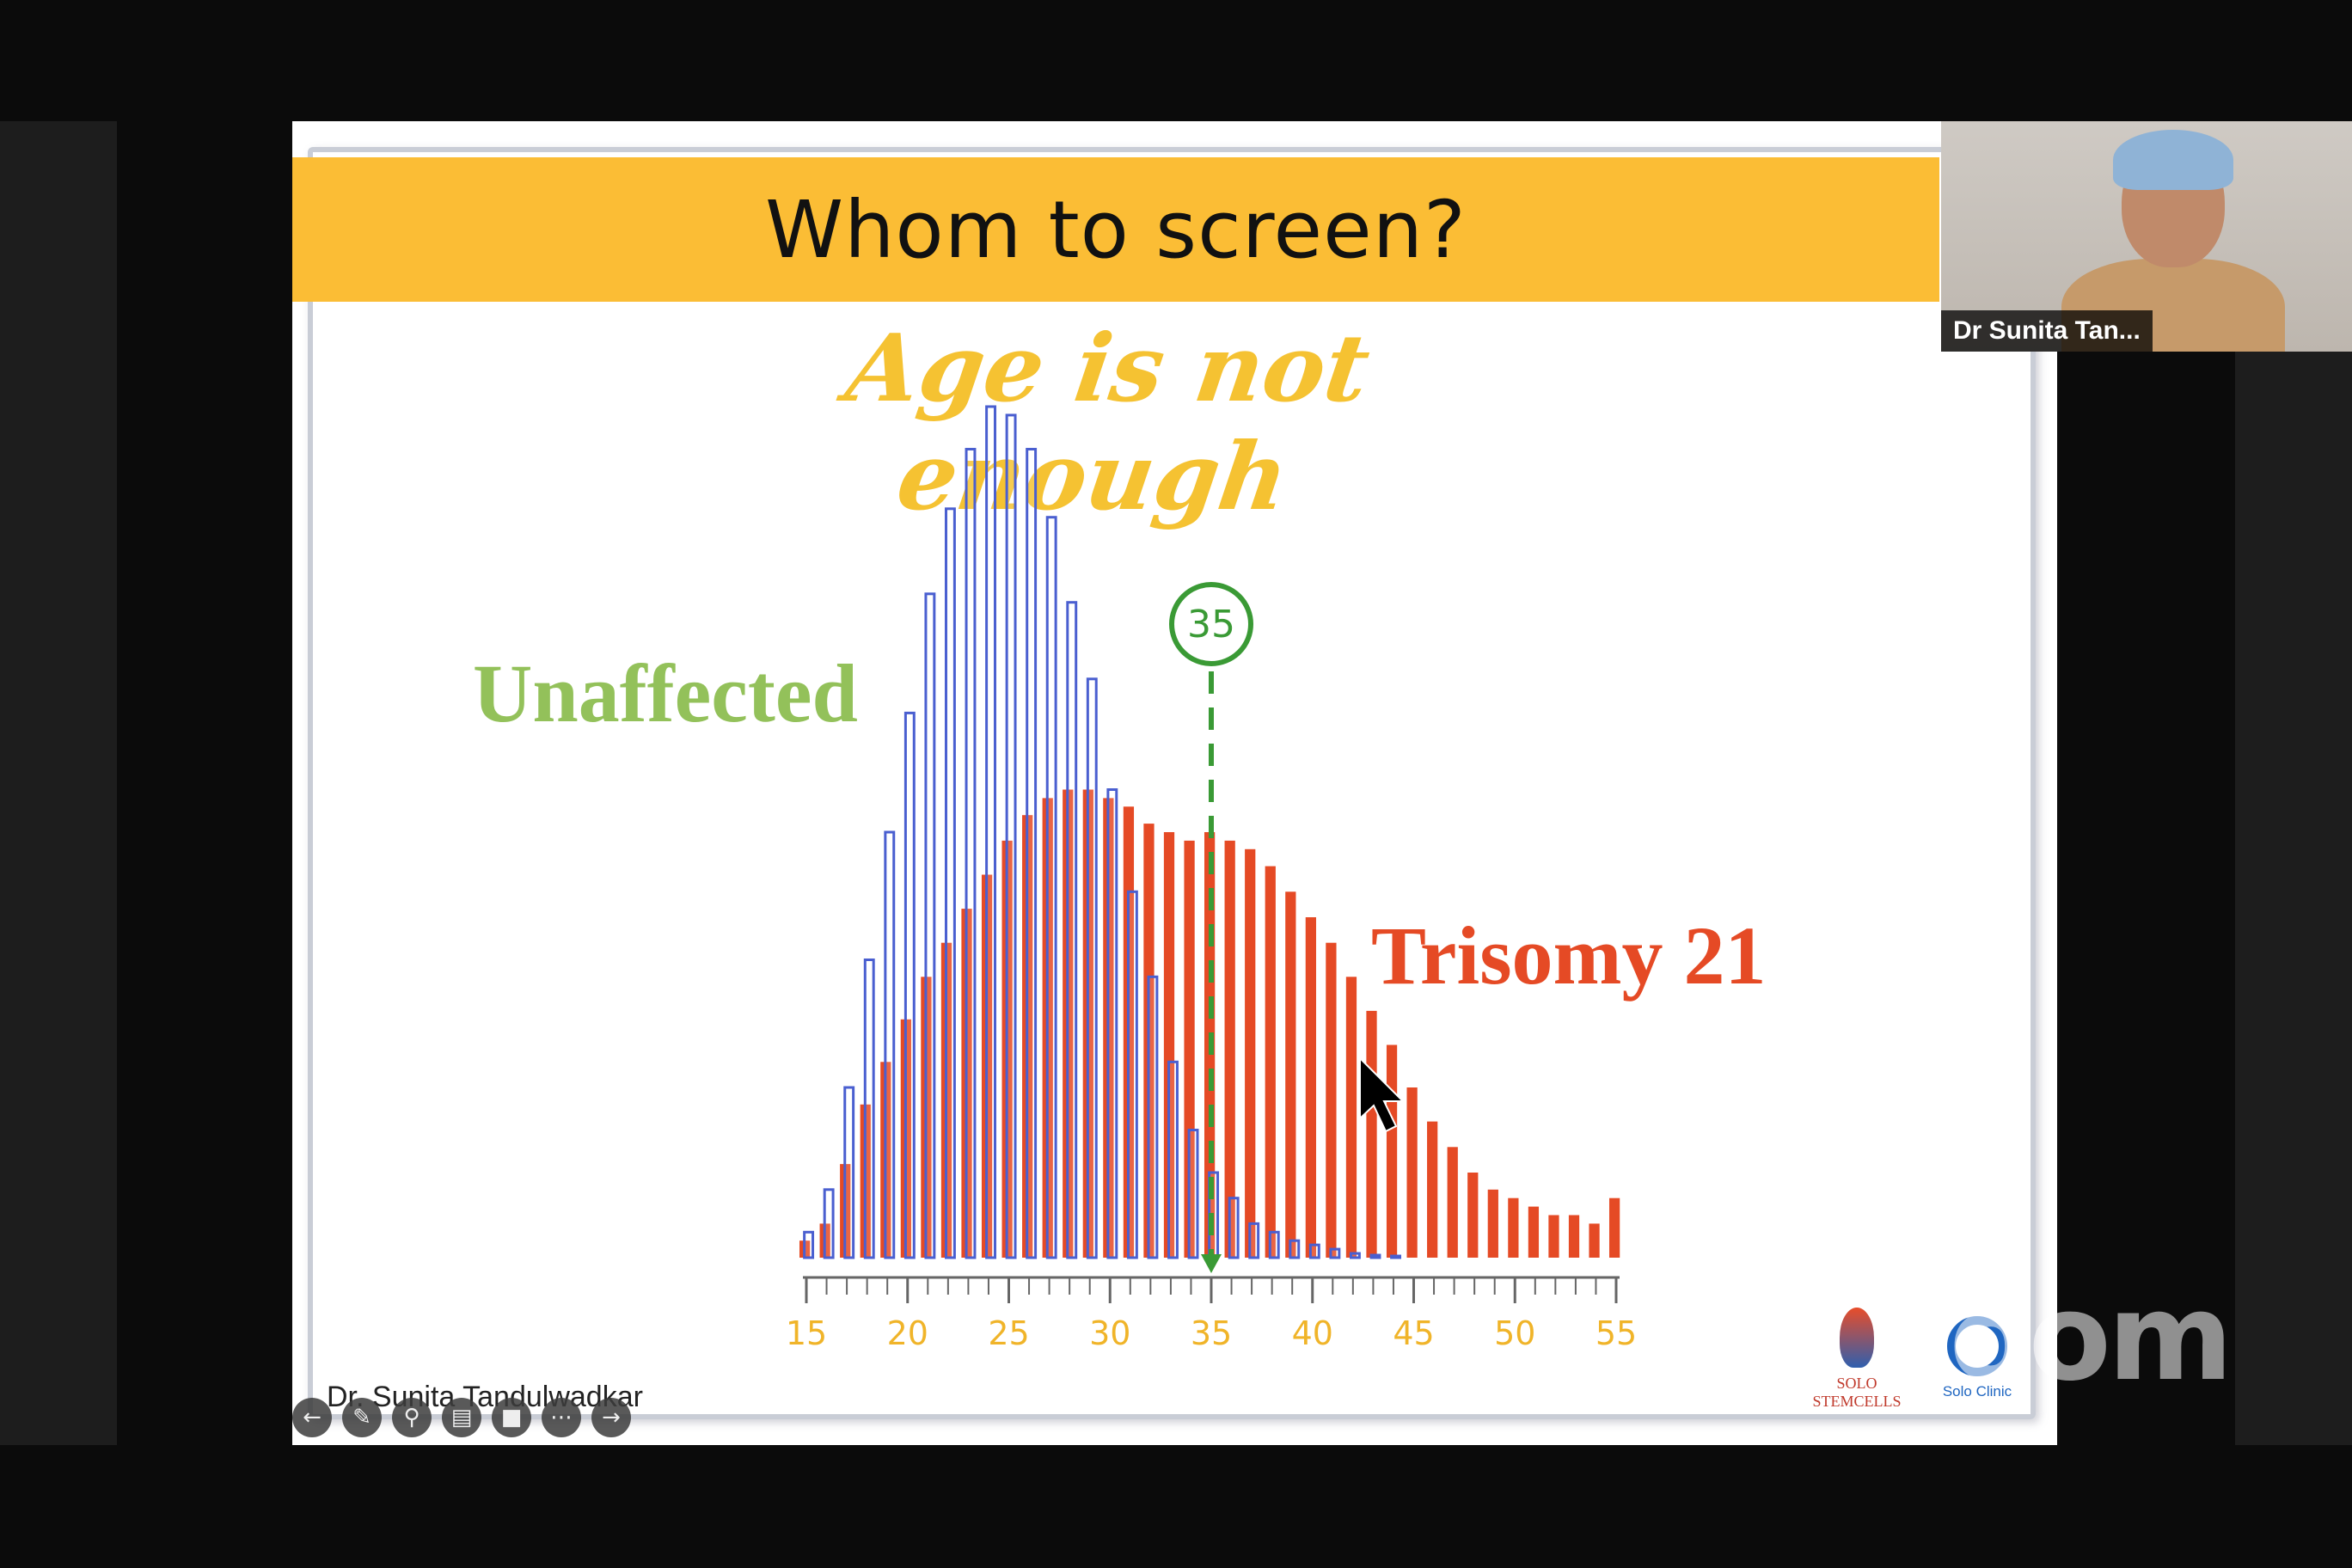  Describe the element at coordinates (58, 783) in the screenshot. I see `left-gutter` at that location.